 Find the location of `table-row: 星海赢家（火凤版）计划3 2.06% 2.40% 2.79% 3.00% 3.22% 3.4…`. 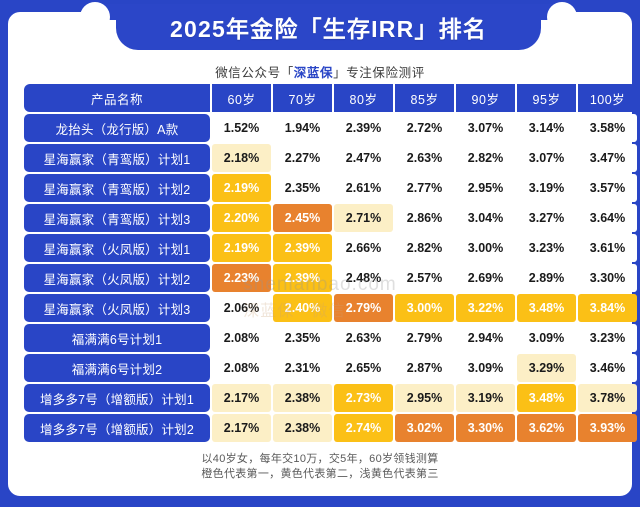

table-row: 星海赢家（火凤版）计划3 2.06% 2.40% 2.79% 3.00% 3.22% 3.4… is located at coordinates (330, 308).